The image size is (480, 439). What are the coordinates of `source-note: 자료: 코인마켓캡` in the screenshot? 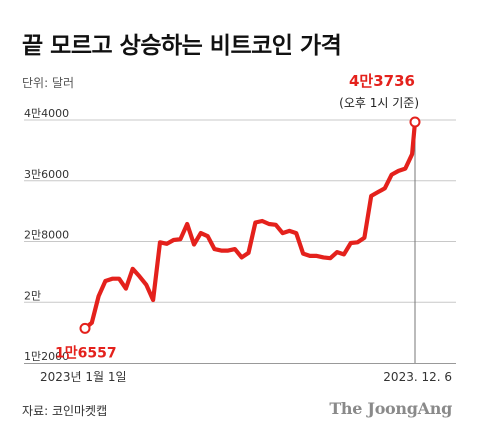 It's located at (65, 411).